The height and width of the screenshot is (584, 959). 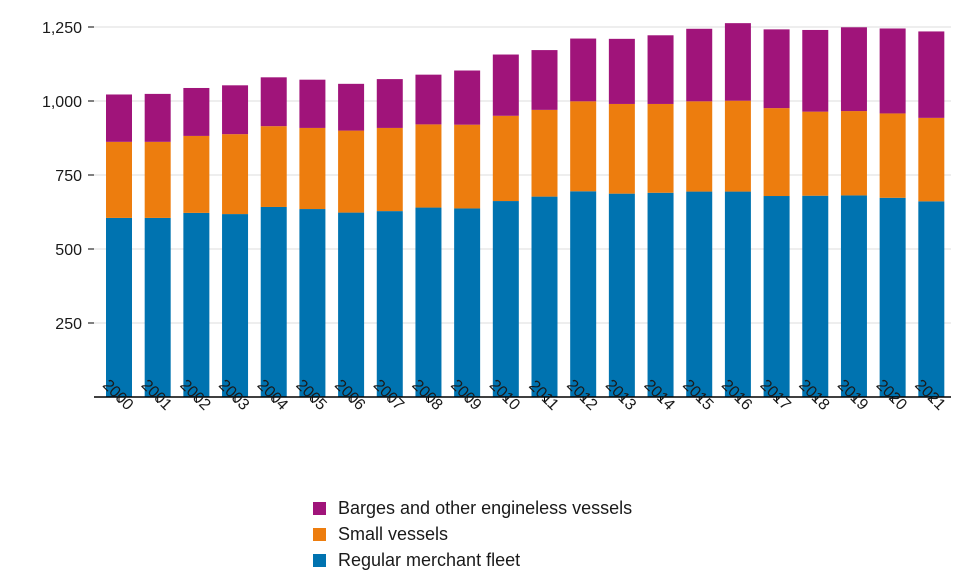 I want to click on bar-segment-small-vessels-2008, so click(x=428, y=166).